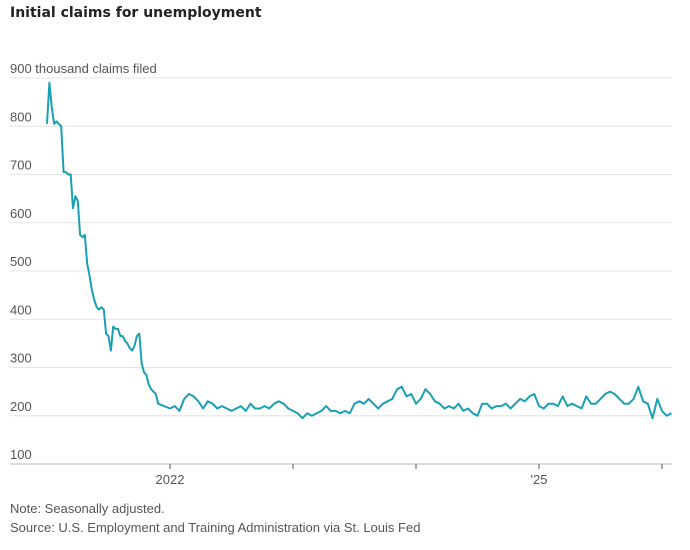  What do you see at coordinates (21, 213) in the screenshot?
I see `y-tick-label: 600` at bounding box center [21, 213].